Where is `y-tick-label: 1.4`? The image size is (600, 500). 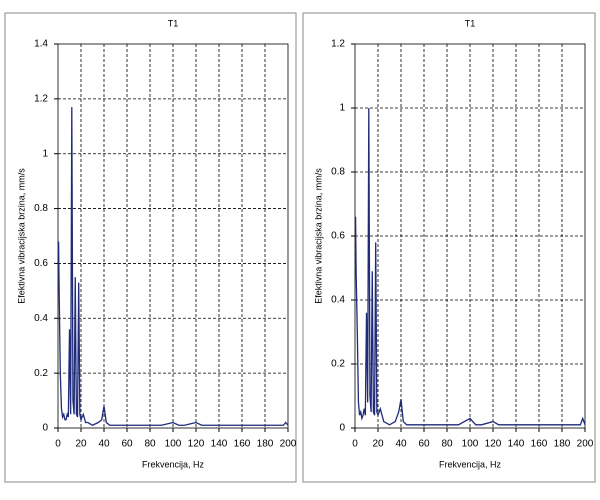
y-tick-label: 1.4 is located at coordinates (41, 44).